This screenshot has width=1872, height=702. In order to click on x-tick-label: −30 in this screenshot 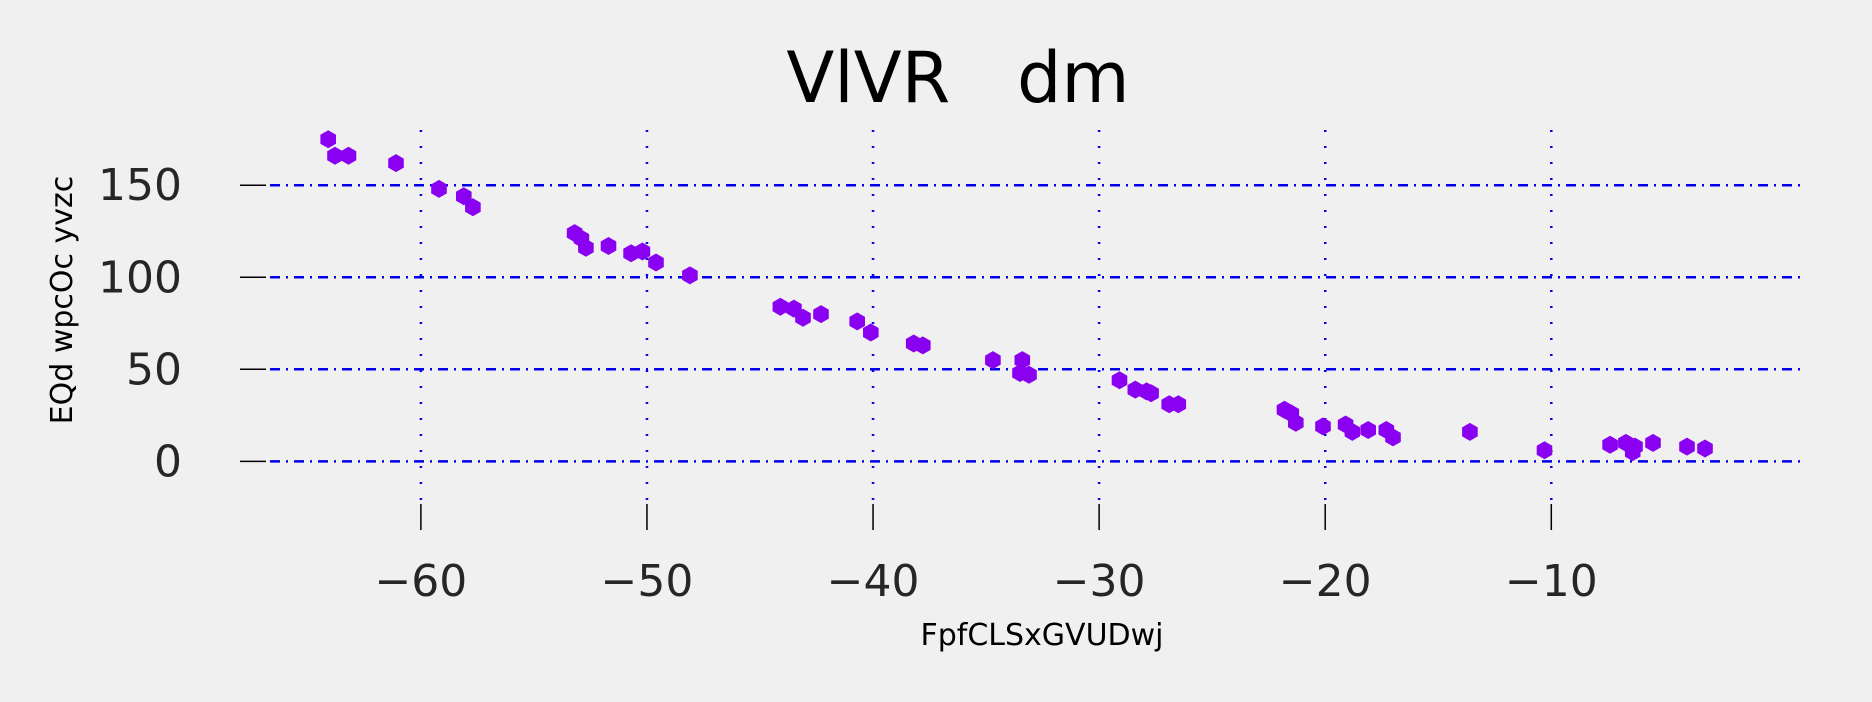, I will do `click(1099, 581)`.